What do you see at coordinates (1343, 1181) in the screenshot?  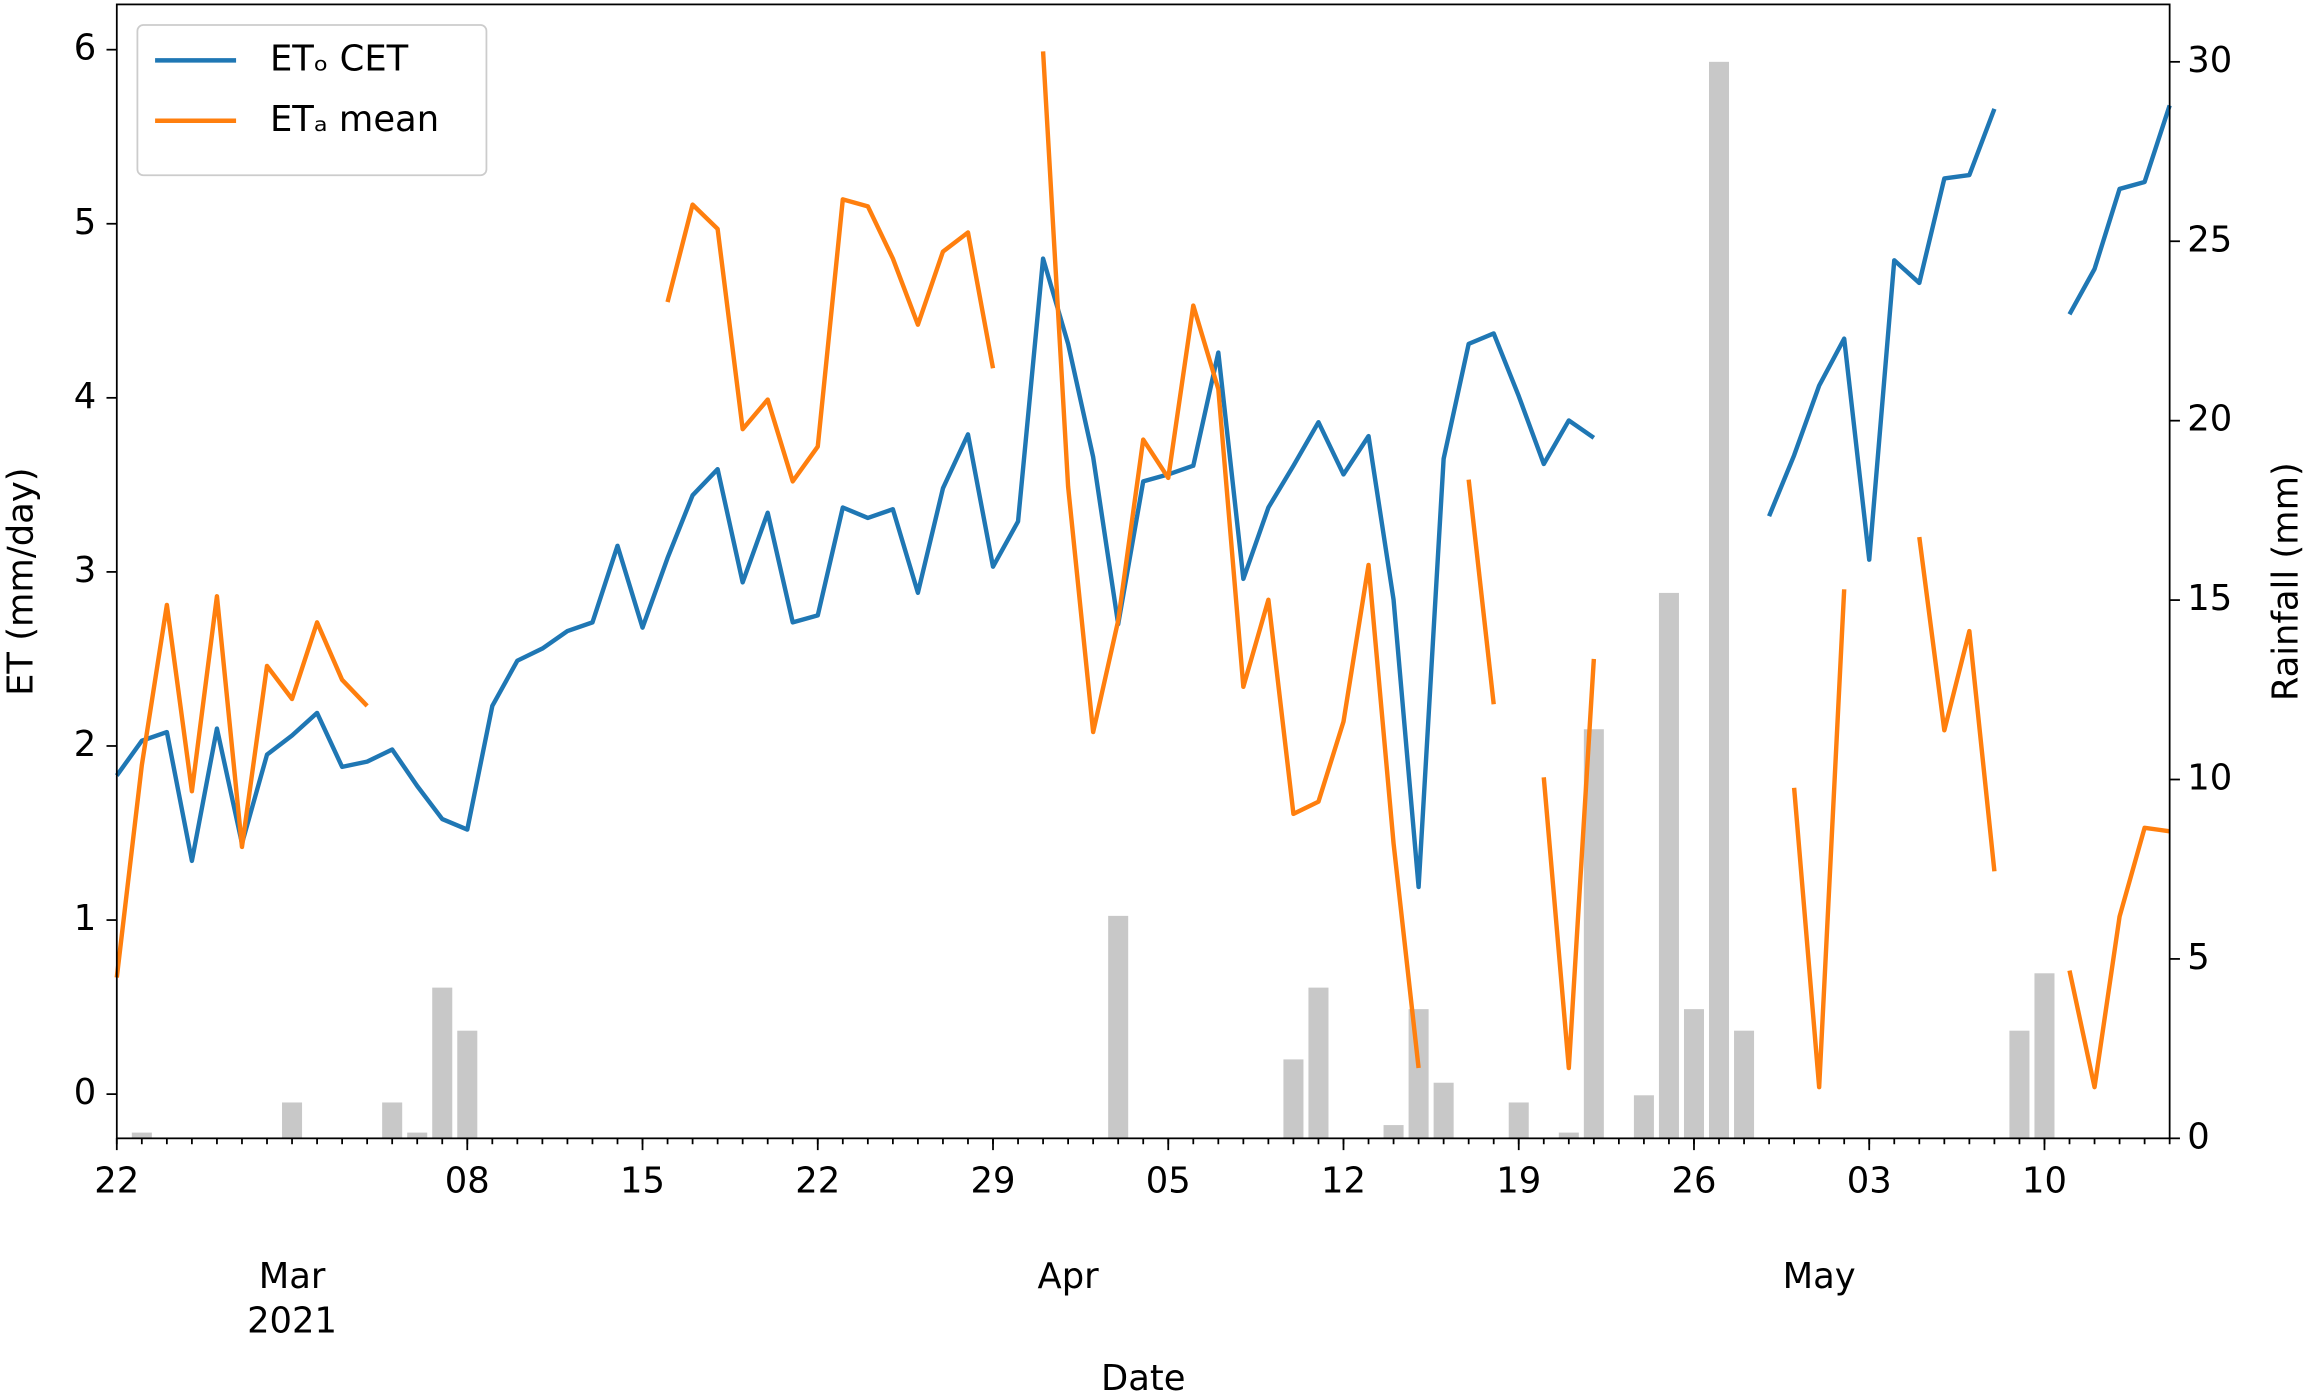 I see `x-tick-label: 12` at bounding box center [1343, 1181].